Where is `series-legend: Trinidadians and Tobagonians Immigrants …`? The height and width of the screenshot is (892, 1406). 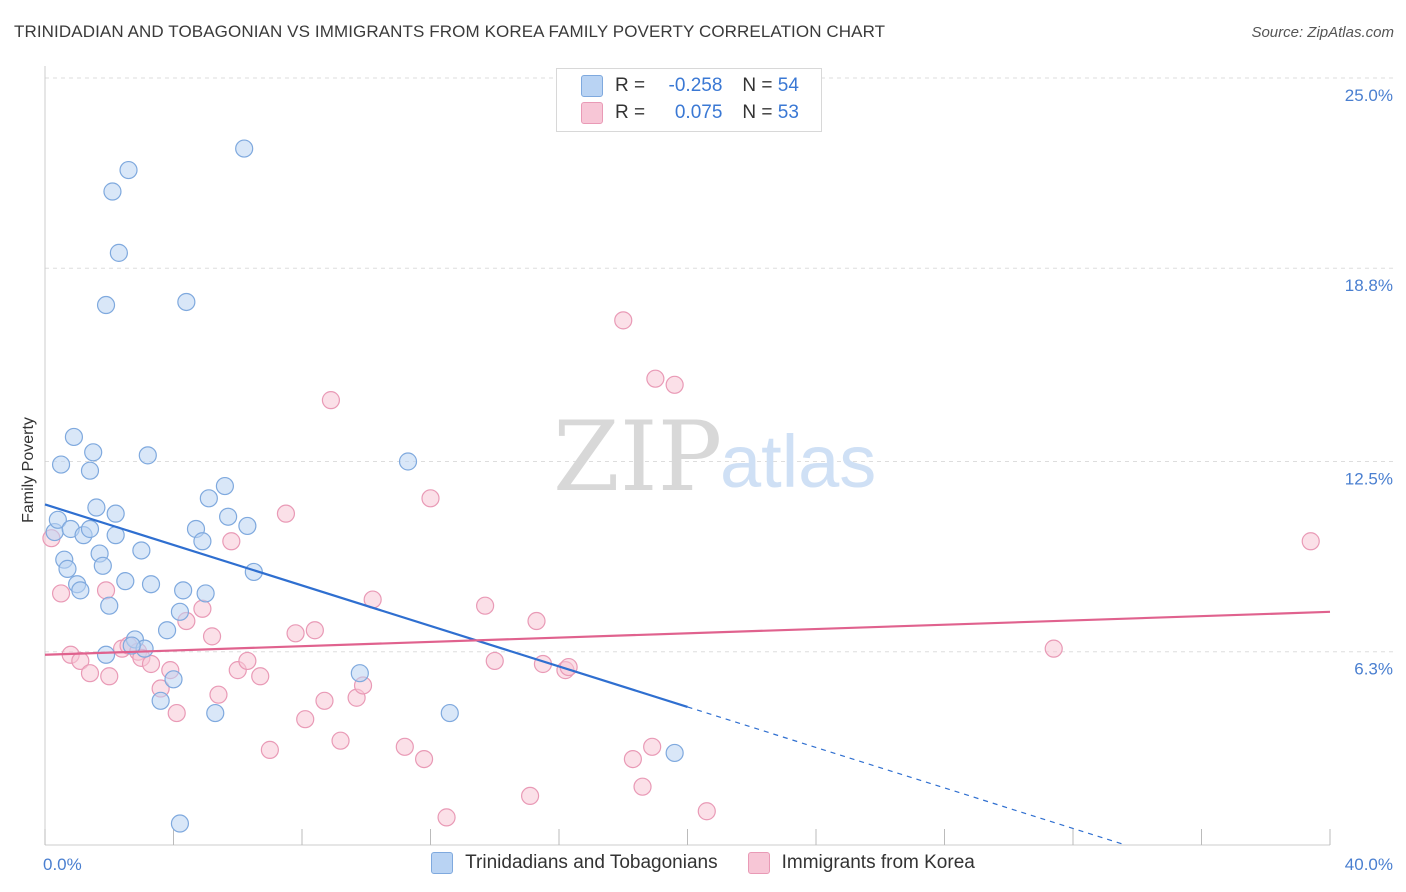 series-legend: Trinidadians and Tobagonians Immigrants … is located at coordinates (703, 863).